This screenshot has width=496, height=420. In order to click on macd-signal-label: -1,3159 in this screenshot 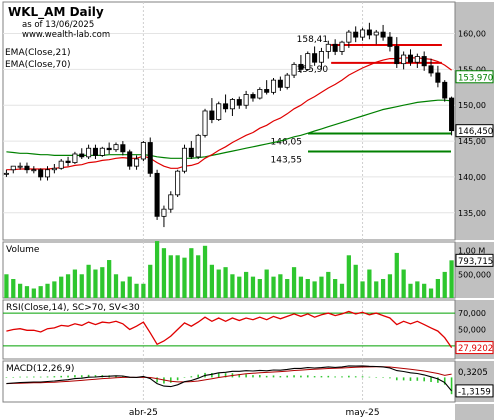, I will do `click(474, 392)`.